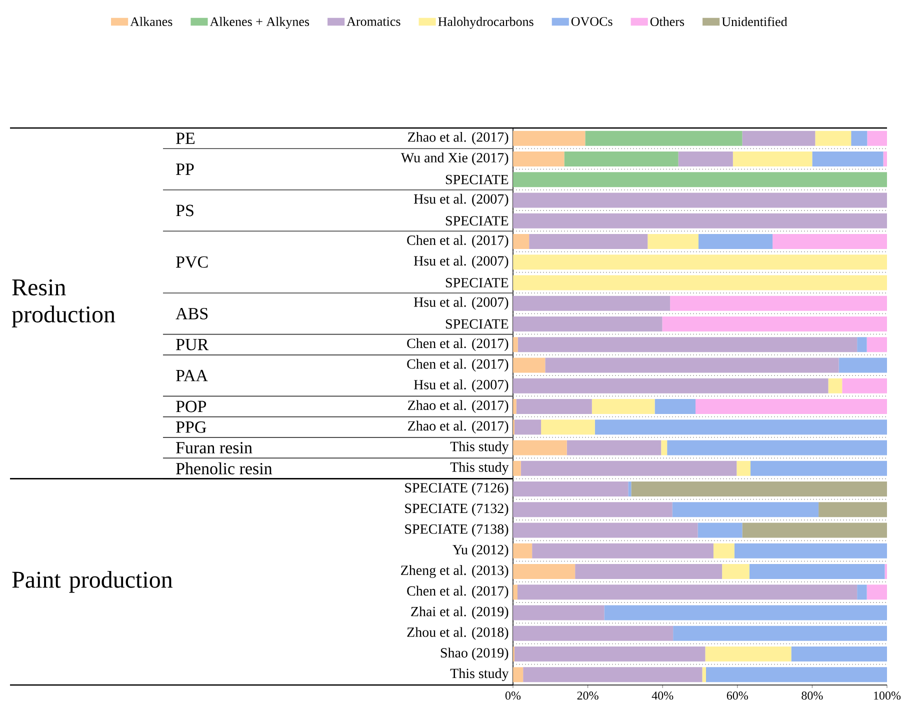 This screenshot has height=703, width=909. I want to click on y-tick-label: Shao (2019), so click(474, 654).